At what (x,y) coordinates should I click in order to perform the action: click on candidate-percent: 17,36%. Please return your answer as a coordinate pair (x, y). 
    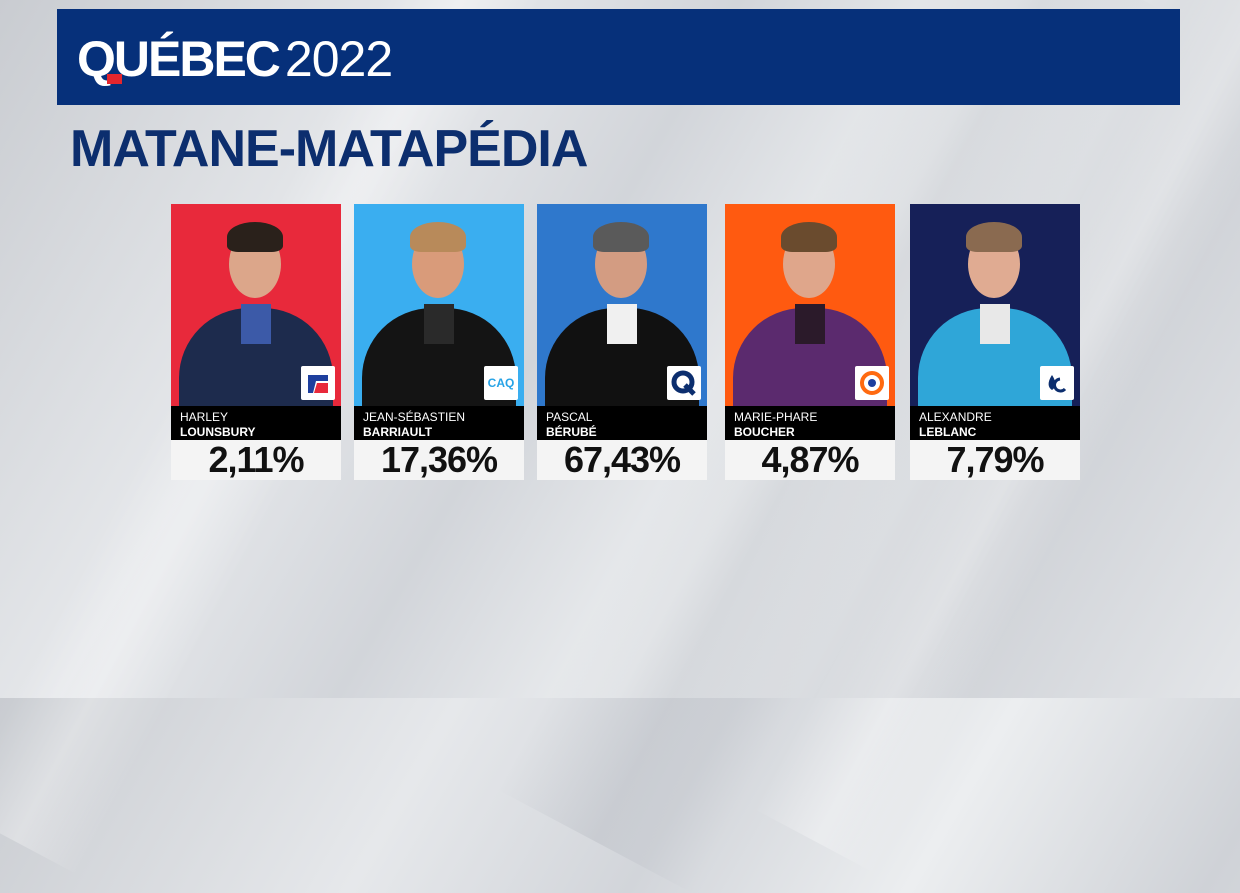
    Looking at the image, I should click on (439, 460).